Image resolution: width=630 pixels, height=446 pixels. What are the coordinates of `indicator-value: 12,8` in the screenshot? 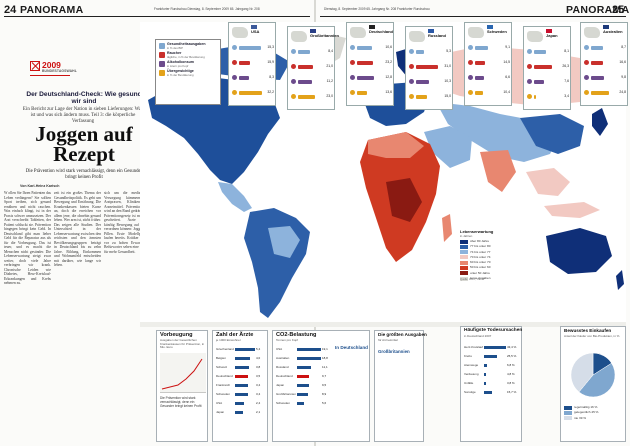 It's located at (388, 77).